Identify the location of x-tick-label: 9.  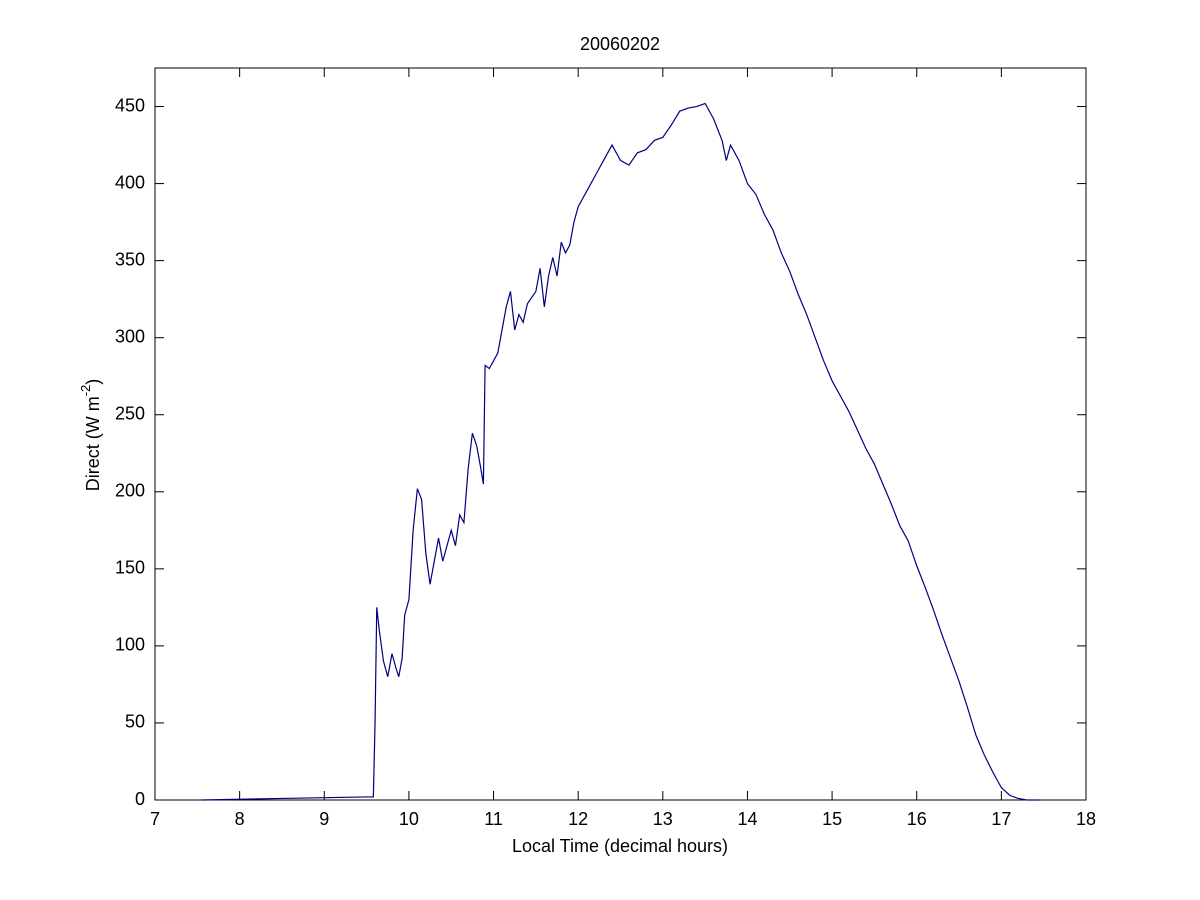
(324, 819).